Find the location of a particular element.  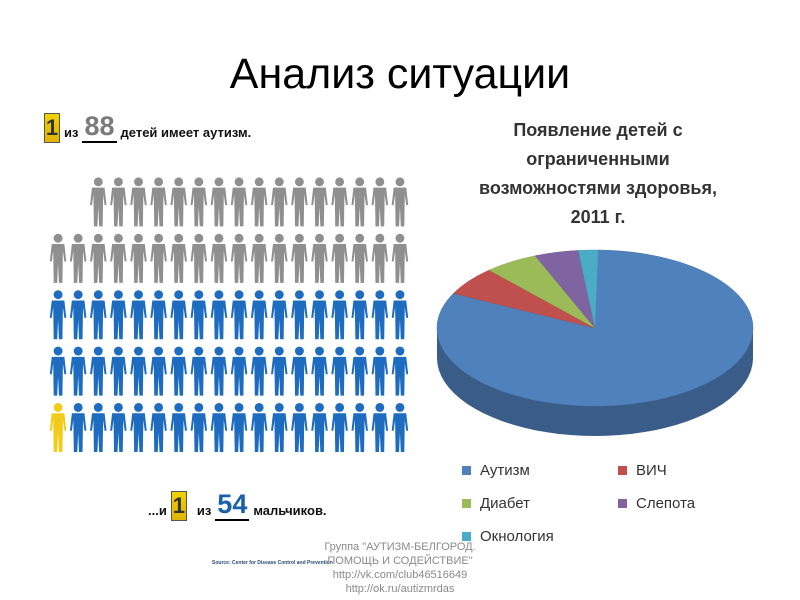

stat-line-autism: 1 из 88 детей имеет аутизм. is located at coordinates (147, 127).